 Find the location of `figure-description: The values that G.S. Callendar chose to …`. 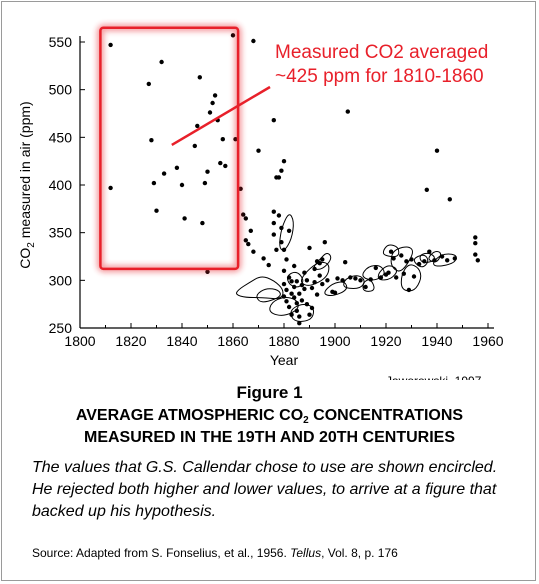

figure-description: The values that G.S. Callendar chose to … is located at coordinates (265, 489).